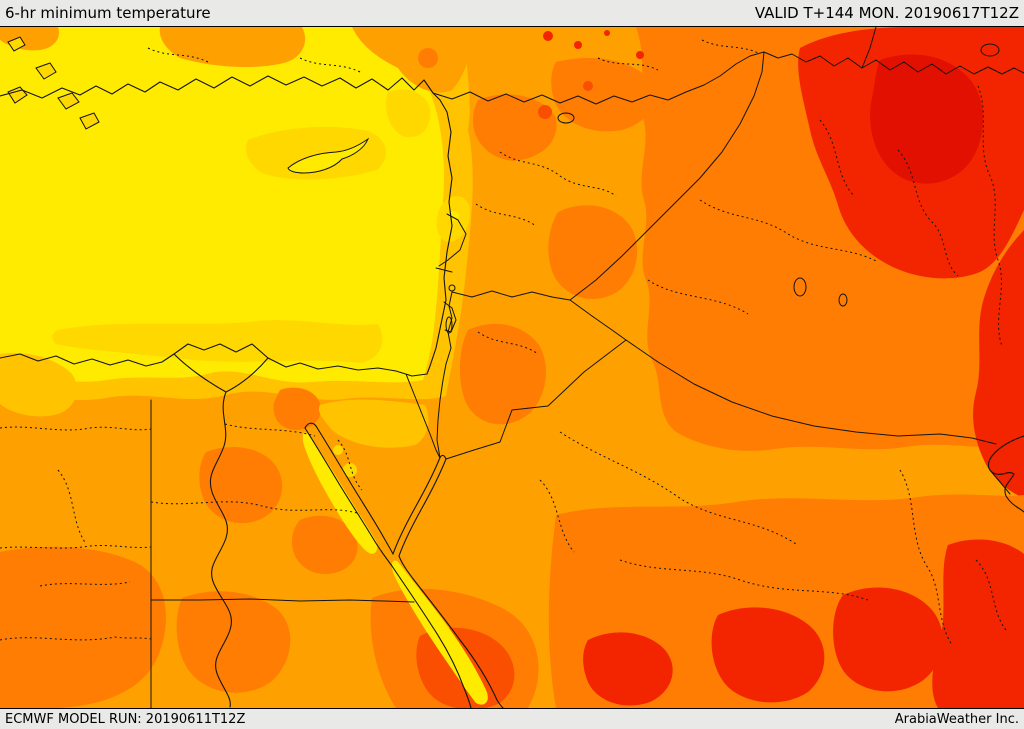 This screenshot has height=729, width=1024. I want to click on valid-time: VALID T+144 MON. 20190617T12Z, so click(886, 13).